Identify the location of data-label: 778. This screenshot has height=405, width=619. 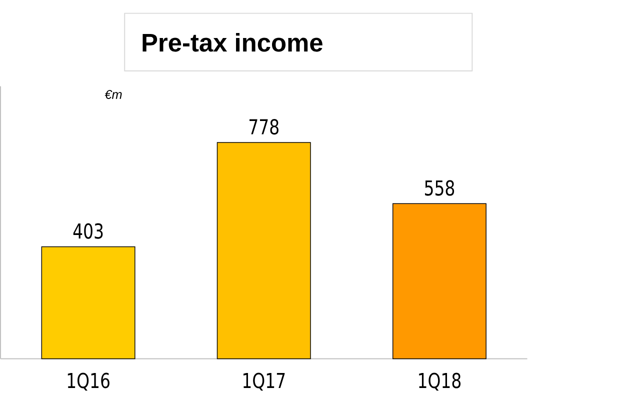
(264, 126).